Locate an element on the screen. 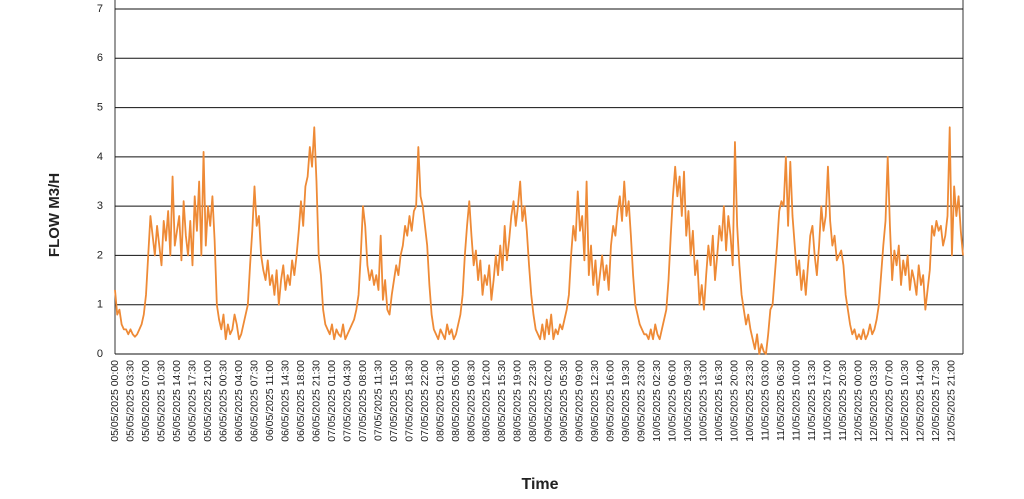 The height and width of the screenshot is (499, 1024). x-tick-label: 06/05/2025 07:30 is located at coordinates (254, 401).